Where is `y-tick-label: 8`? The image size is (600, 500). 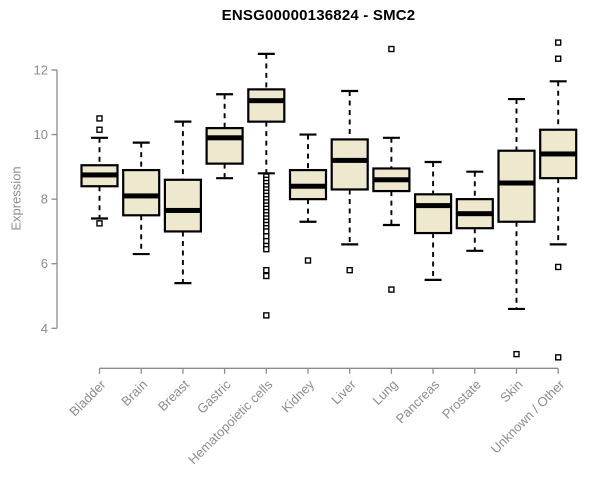 y-tick-label: 8 is located at coordinates (44, 199).